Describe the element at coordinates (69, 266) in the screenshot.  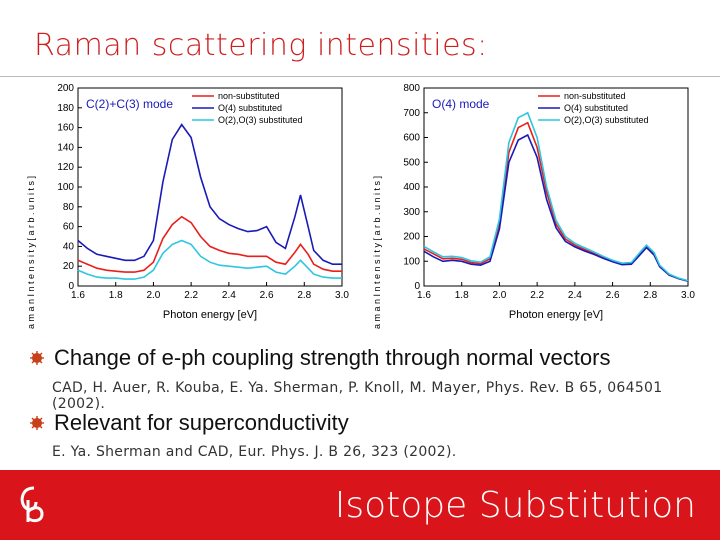
I see `y-tick-label: 20` at that location.